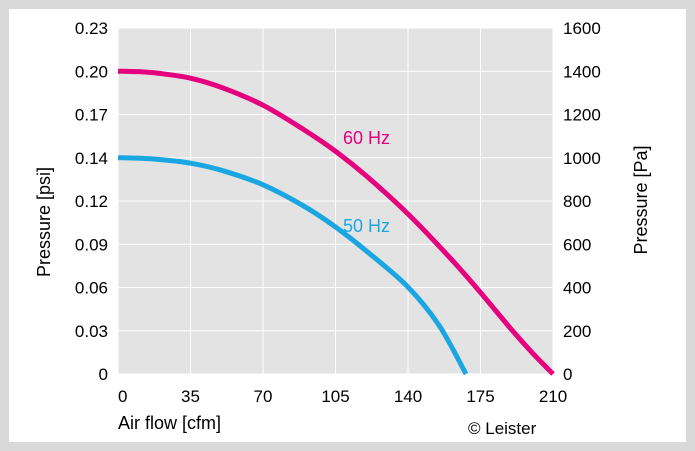 The width and height of the screenshot is (695, 451). Describe the element at coordinates (567, 374) in the screenshot. I see `y-right-tick-label: 0` at that location.